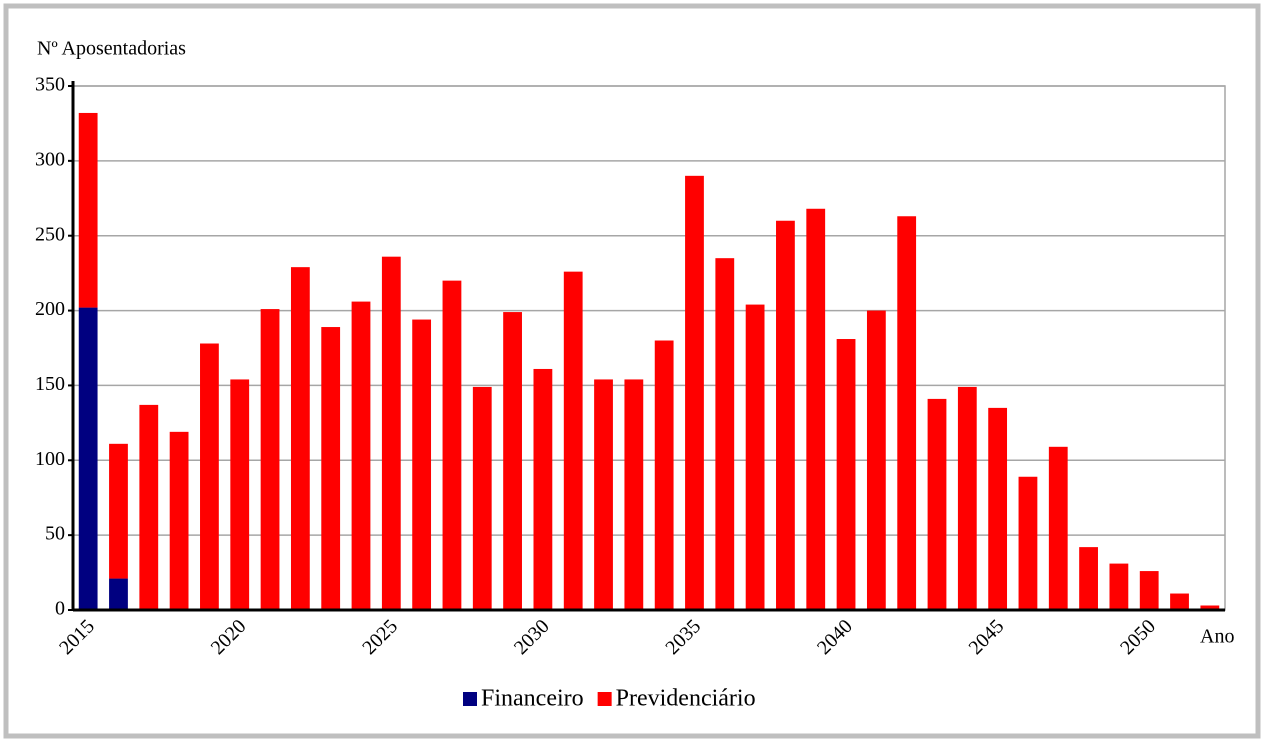  Describe the element at coordinates (229, 637) in the screenshot. I see `x-tick-label: 2020` at that location.